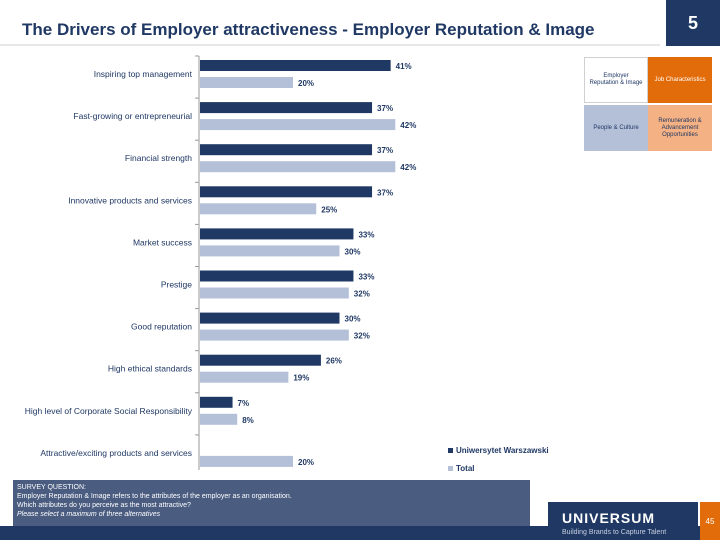 Image resolution: width=720 pixels, height=540 pixels. What do you see at coordinates (616, 80) in the screenshot?
I see `quadrant-employer-reputation: Employer Reputation & Image` at bounding box center [616, 80].